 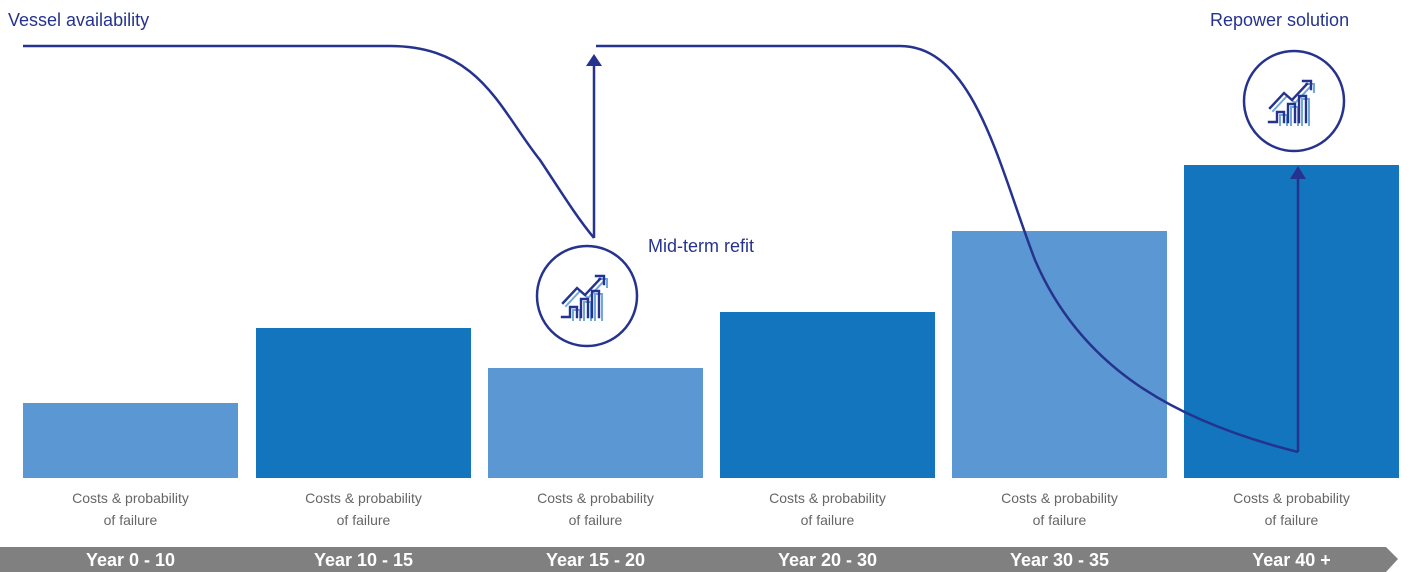 I want to click on bar-caption-5: Costs & probability of failure, so click(x=1291, y=509).